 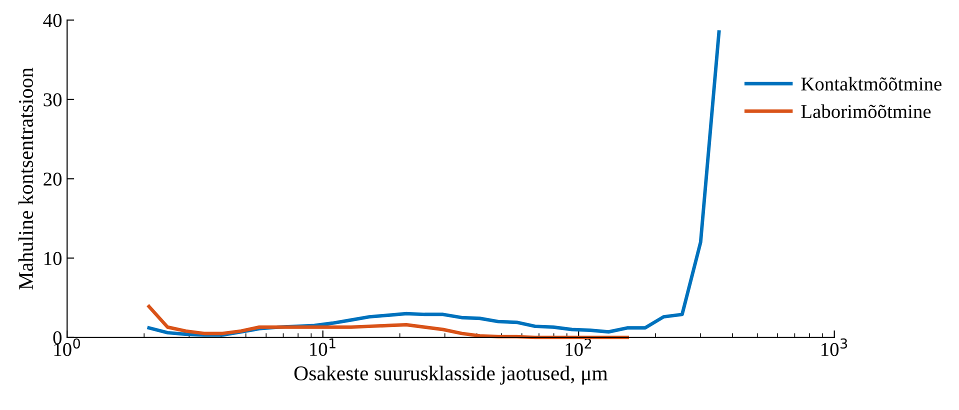 I want to click on x-tick-label: 10$^{1}$, so click(x=323, y=347).